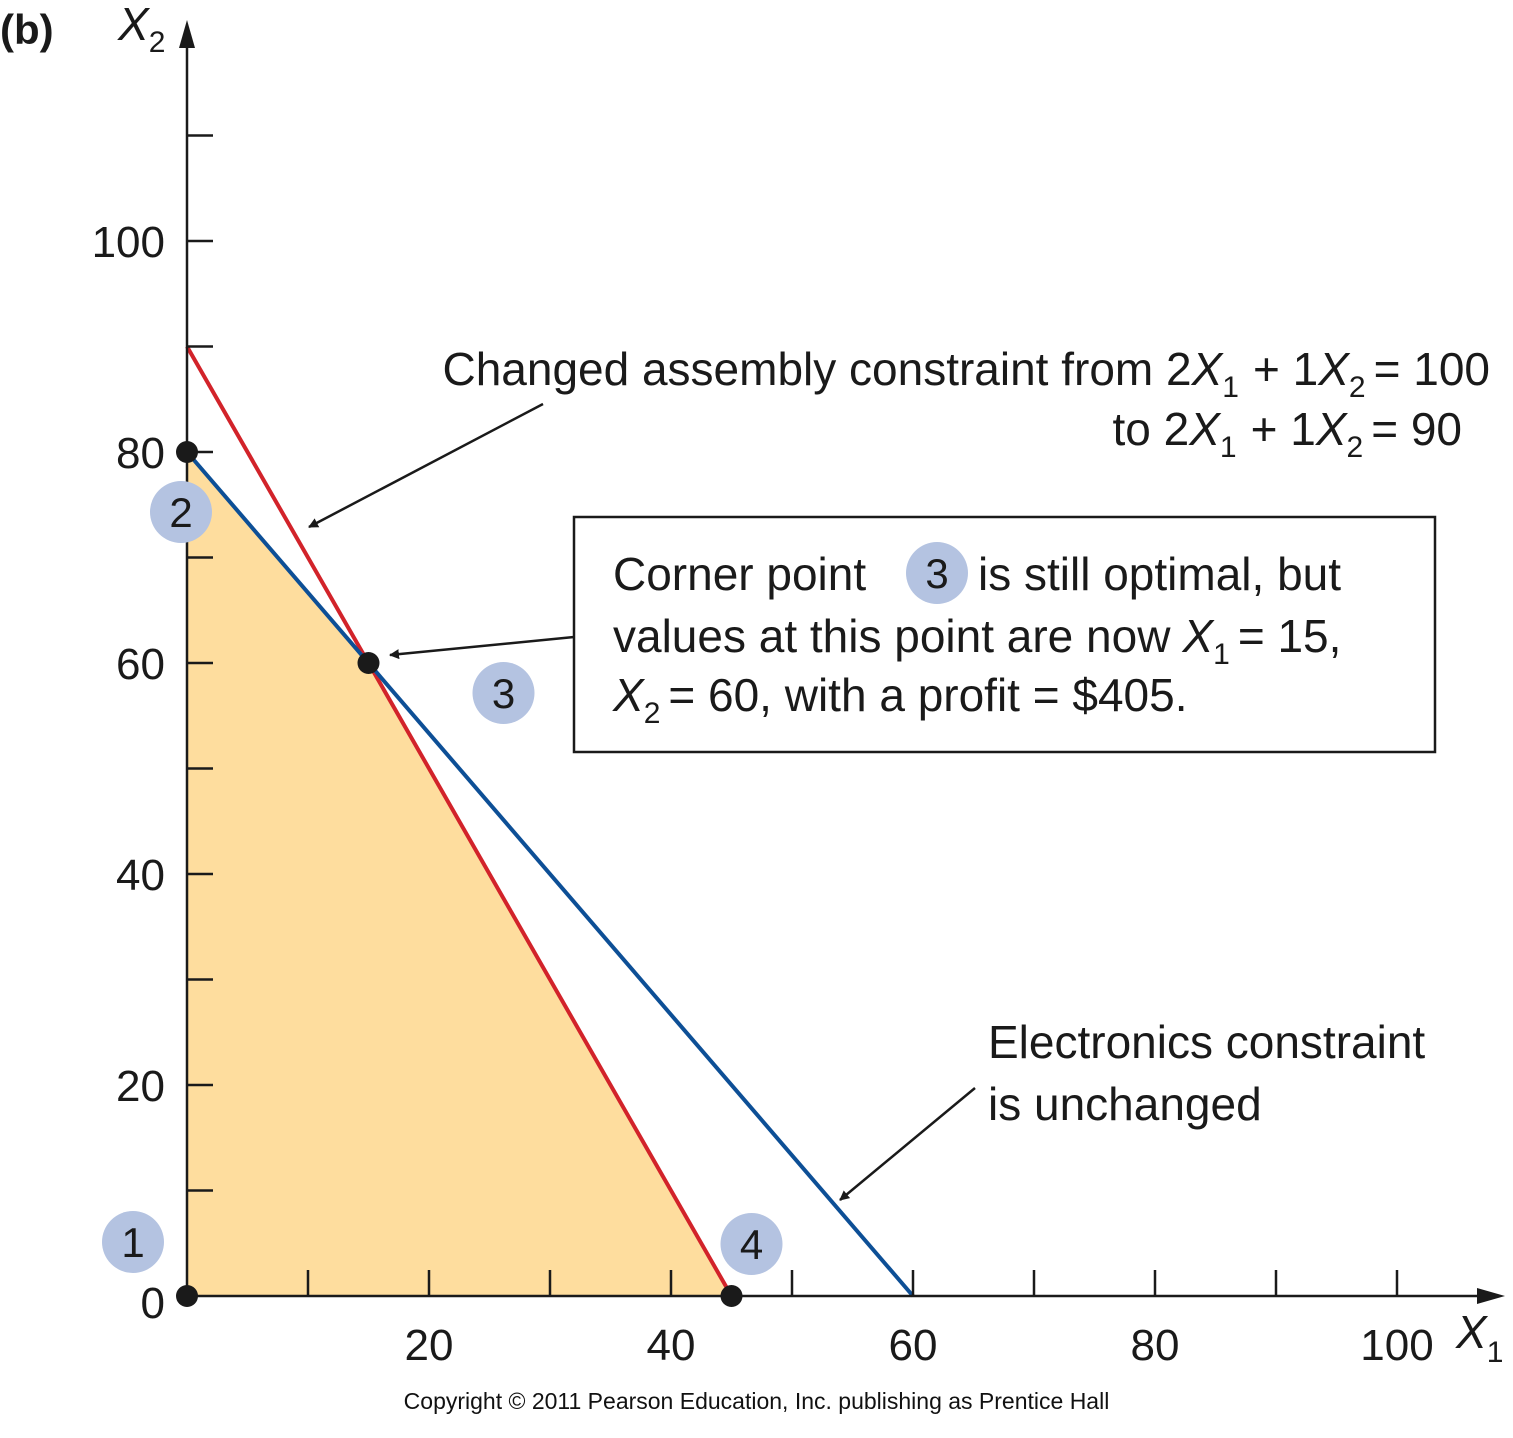  What do you see at coordinates (739, 574) in the screenshot?
I see `callout-line1-start: Corner point` at bounding box center [739, 574].